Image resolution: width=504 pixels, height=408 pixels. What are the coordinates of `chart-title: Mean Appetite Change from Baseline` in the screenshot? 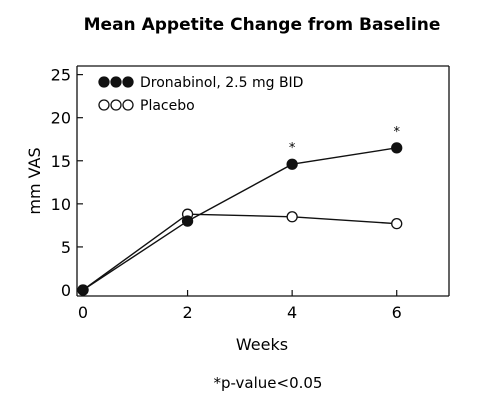 It's located at (262, 25).